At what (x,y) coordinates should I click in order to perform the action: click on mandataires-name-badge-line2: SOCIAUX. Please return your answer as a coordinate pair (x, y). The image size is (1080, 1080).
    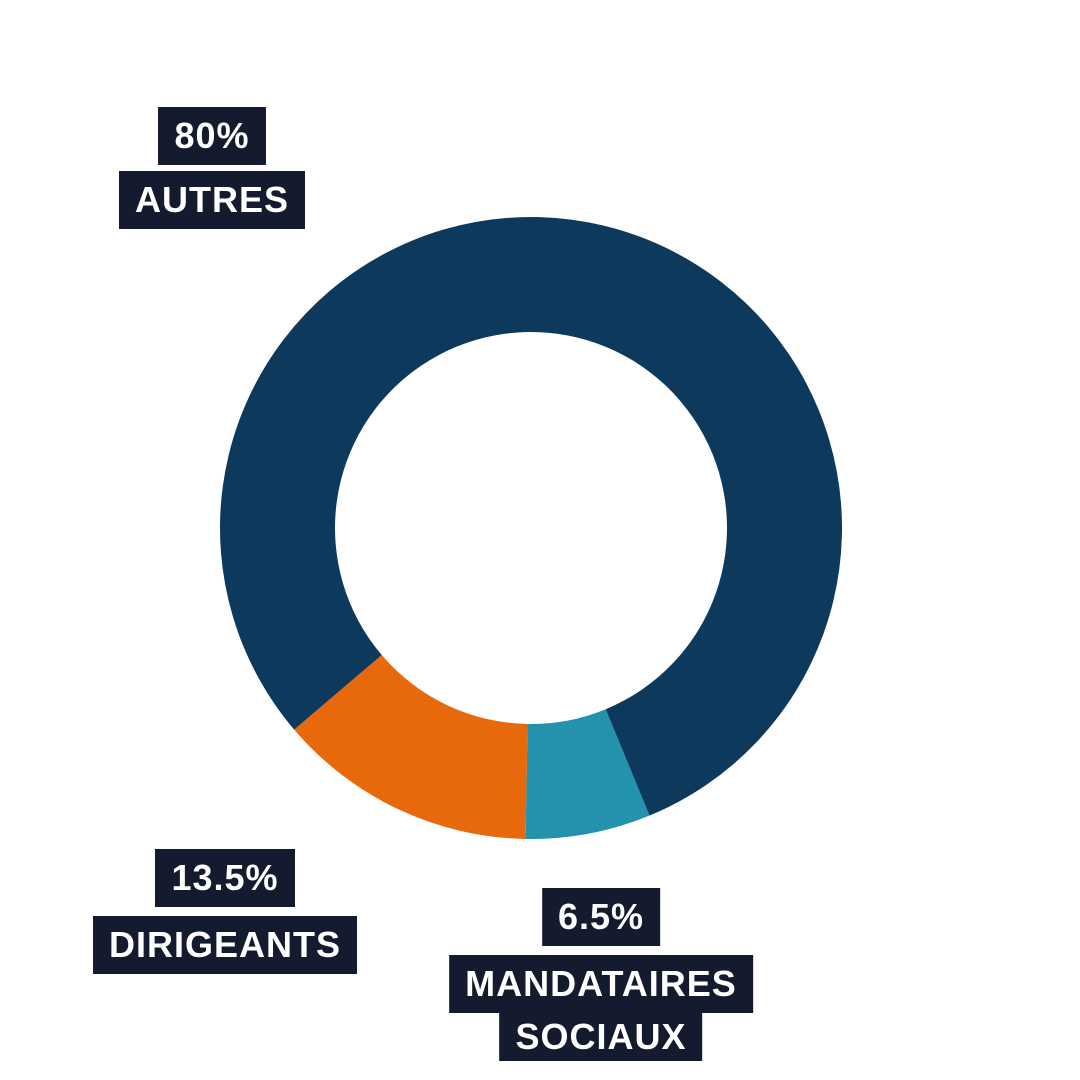
    Looking at the image, I should click on (601, 1037).